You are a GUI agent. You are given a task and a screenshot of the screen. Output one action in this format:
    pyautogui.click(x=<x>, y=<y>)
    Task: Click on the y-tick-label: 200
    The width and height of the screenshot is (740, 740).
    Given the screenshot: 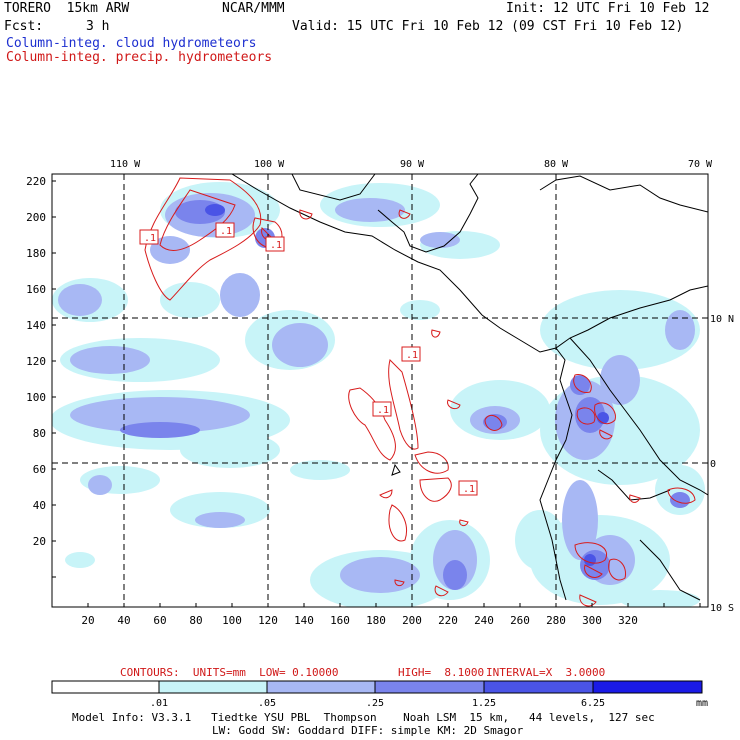 What is the action you would take?
    pyautogui.click(x=36, y=217)
    